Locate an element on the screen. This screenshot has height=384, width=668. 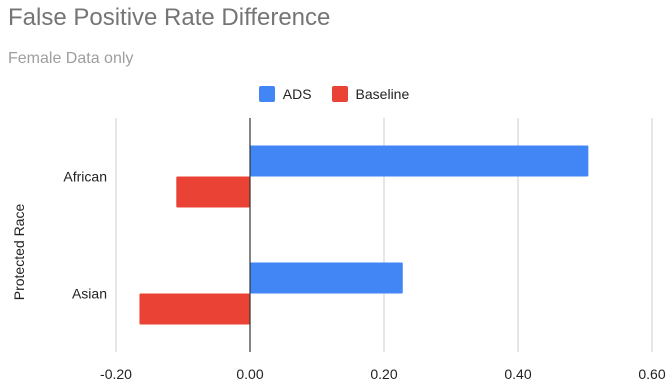
legend-item-baseline: Baseline is located at coordinates (370, 94).